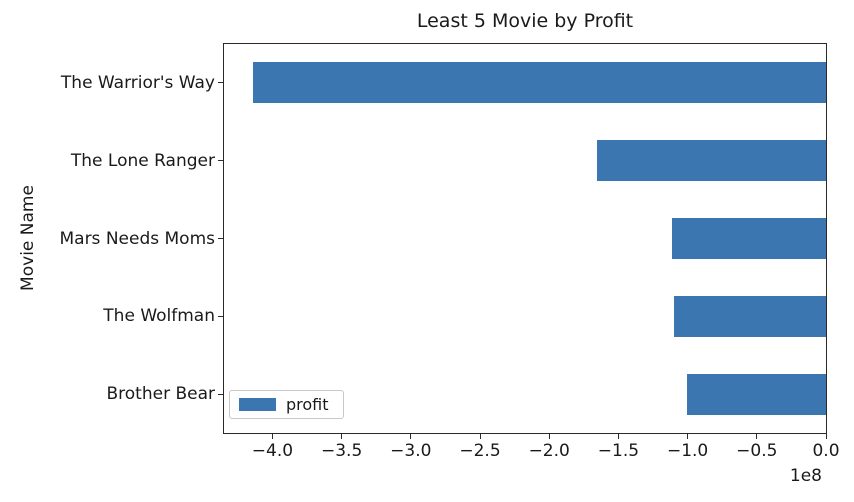 The image size is (854, 502). What do you see at coordinates (618, 451) in the screenshot?
I see `x-tick-label: −1.5` at bounding box center [618, 451].